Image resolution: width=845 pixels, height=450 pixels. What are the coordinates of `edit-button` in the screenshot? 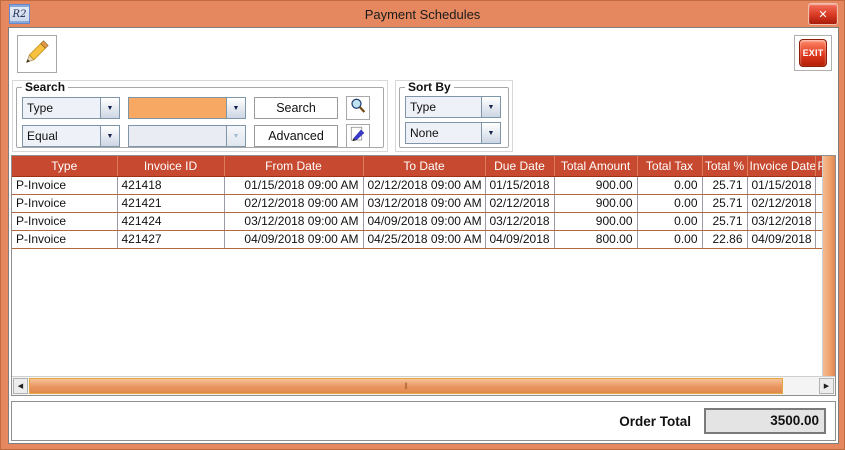 It's located at (37, 54).